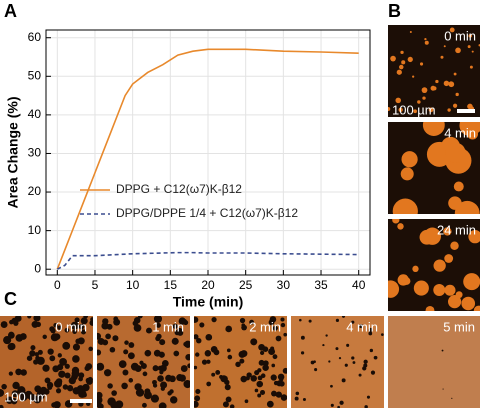 This screenshot has height=413, width=480. I want to click on y-tick-label: 10, so click(35, 230).